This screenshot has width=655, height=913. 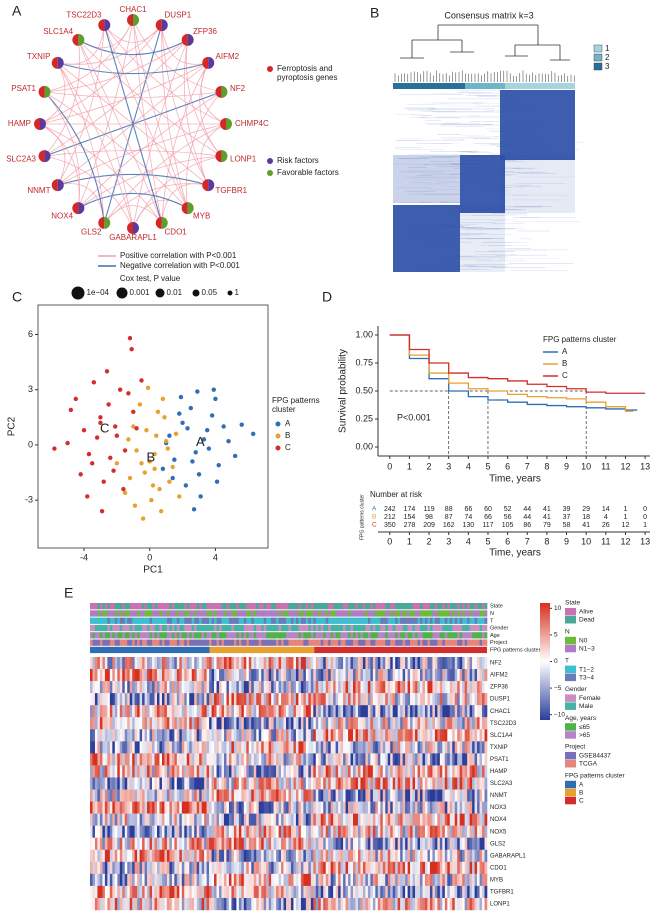 What do you see at coordinates (527, 509) in the screenshot?
I see `risk-count: 44` at bounding box center [527, 509].